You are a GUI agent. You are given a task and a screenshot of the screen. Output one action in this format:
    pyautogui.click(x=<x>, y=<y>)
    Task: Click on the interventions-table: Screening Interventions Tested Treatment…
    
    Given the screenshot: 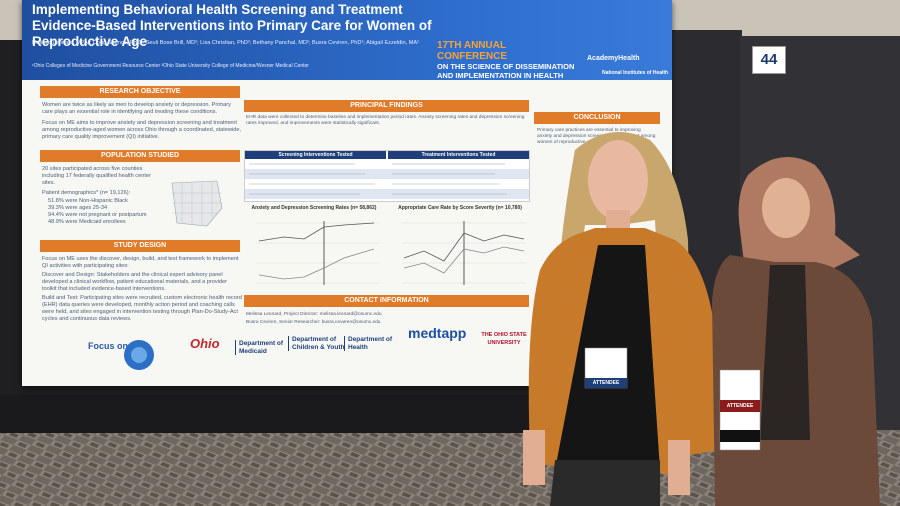 What is the action you would take?
    pyautogui.click(x=387, y=176)
    